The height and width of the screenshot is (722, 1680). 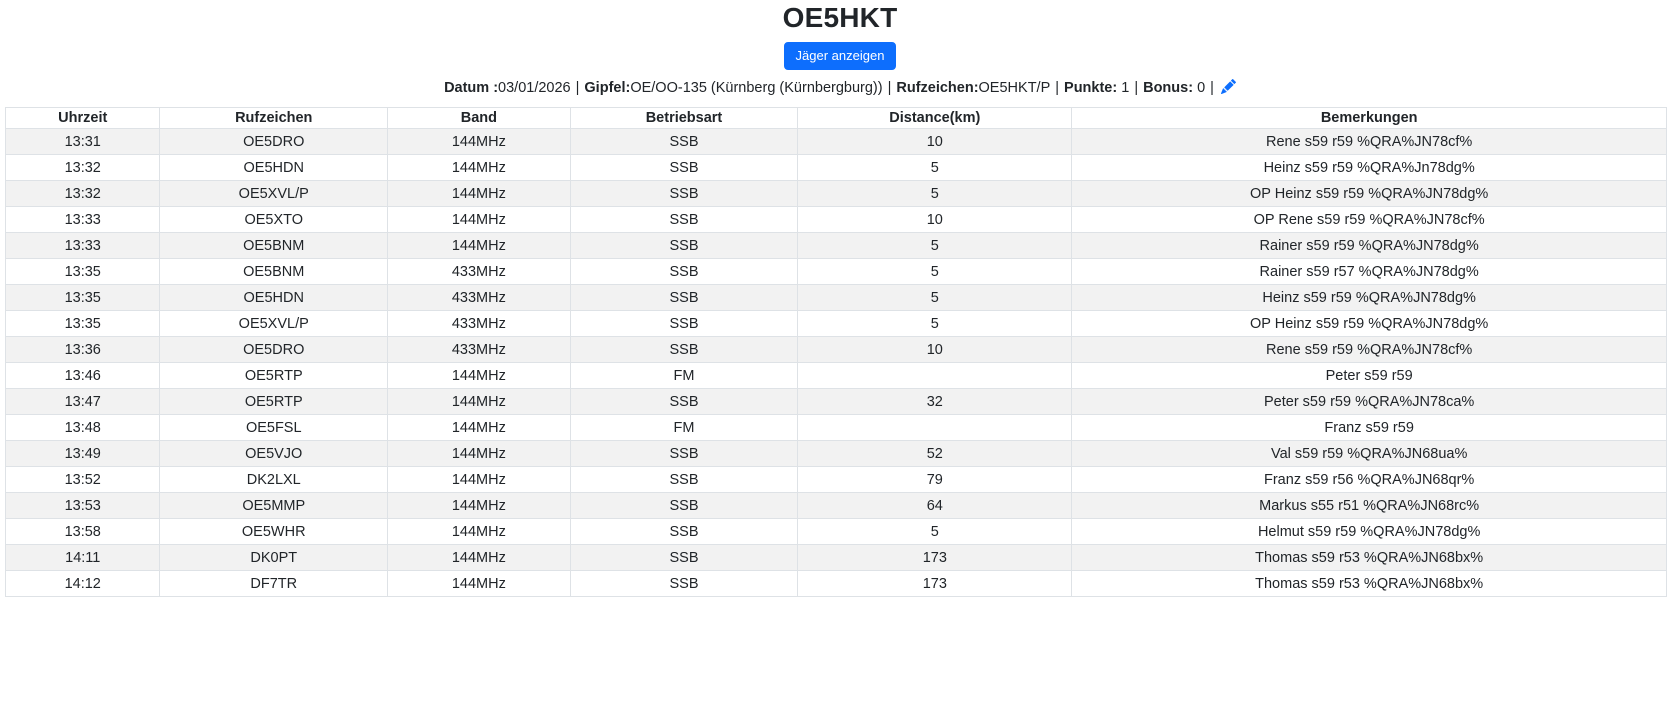 I want to click on cell-distance: 79, so click(x=935, y=480).